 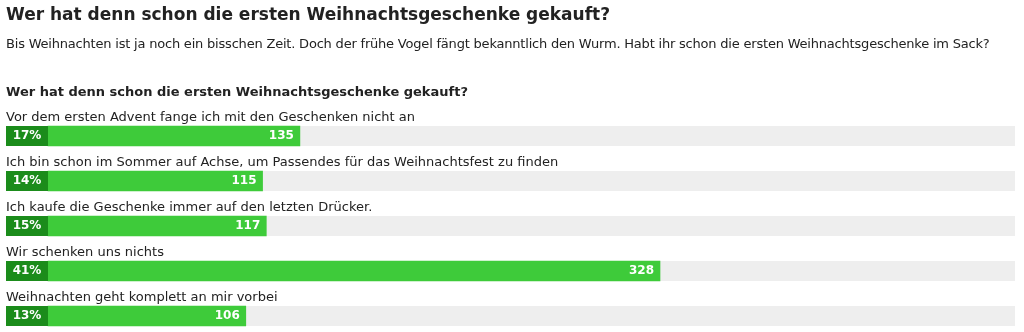 What do you see at coordinates (227, 315) in the screenshot?
I see `data-label: 106` at bounding box center [227, 315].